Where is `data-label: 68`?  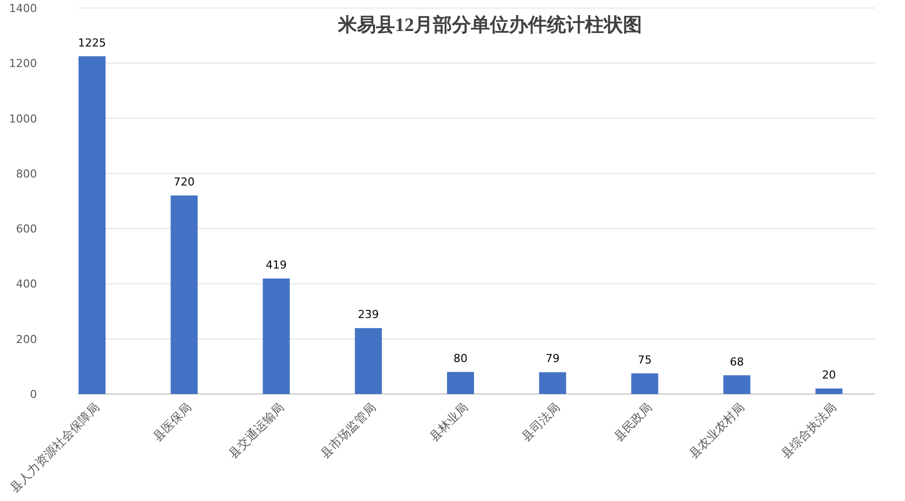
data-label: 68 is located at coordinates (737, 361).